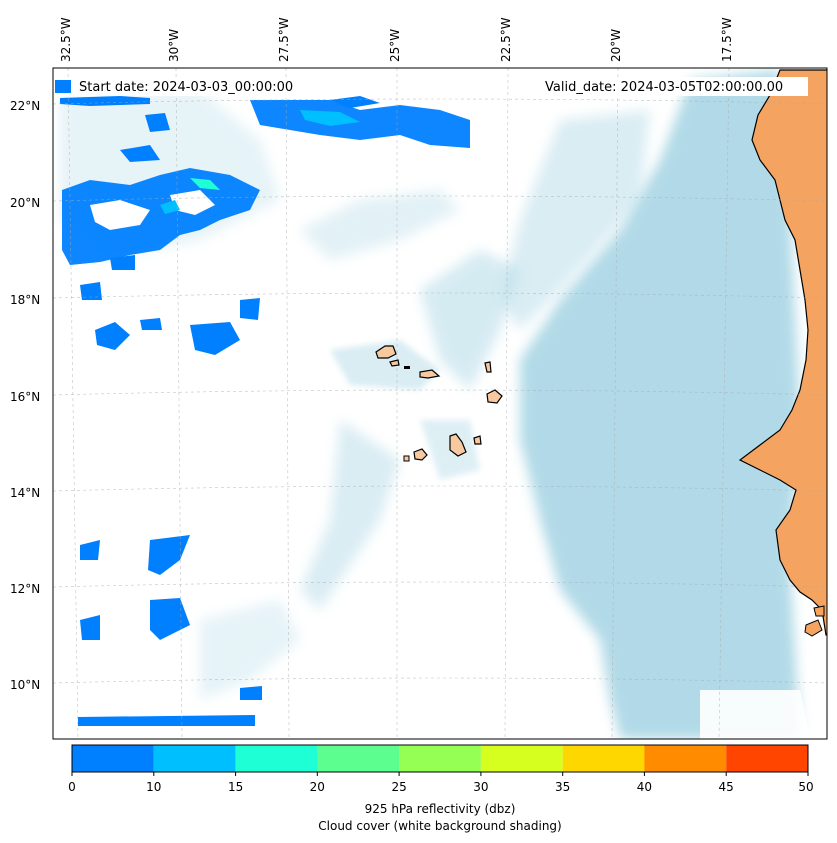  What do you see at coordinates (480, 787) in the screenshot?
I see `colorbar-tick-label: 30` at bounding box center [480, 787].